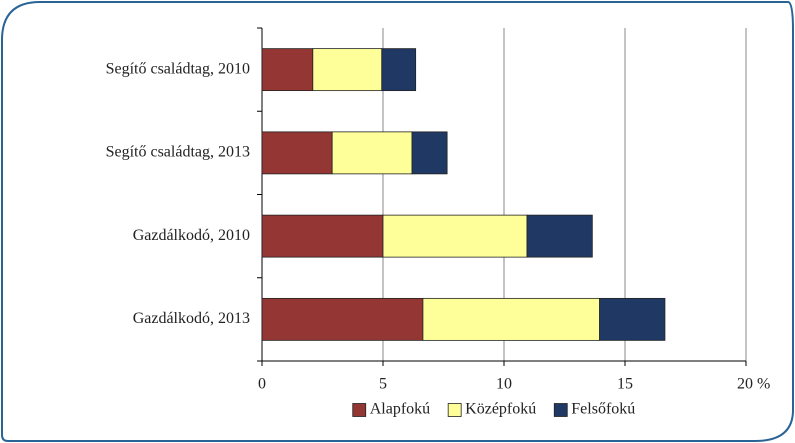 This screenshot has width=795, height=443. What do you see at coordinates (178, 152) in the screenshot?
I see `y-tick-label: Segítő családtag, 2013` at bounding box center [178, 152].